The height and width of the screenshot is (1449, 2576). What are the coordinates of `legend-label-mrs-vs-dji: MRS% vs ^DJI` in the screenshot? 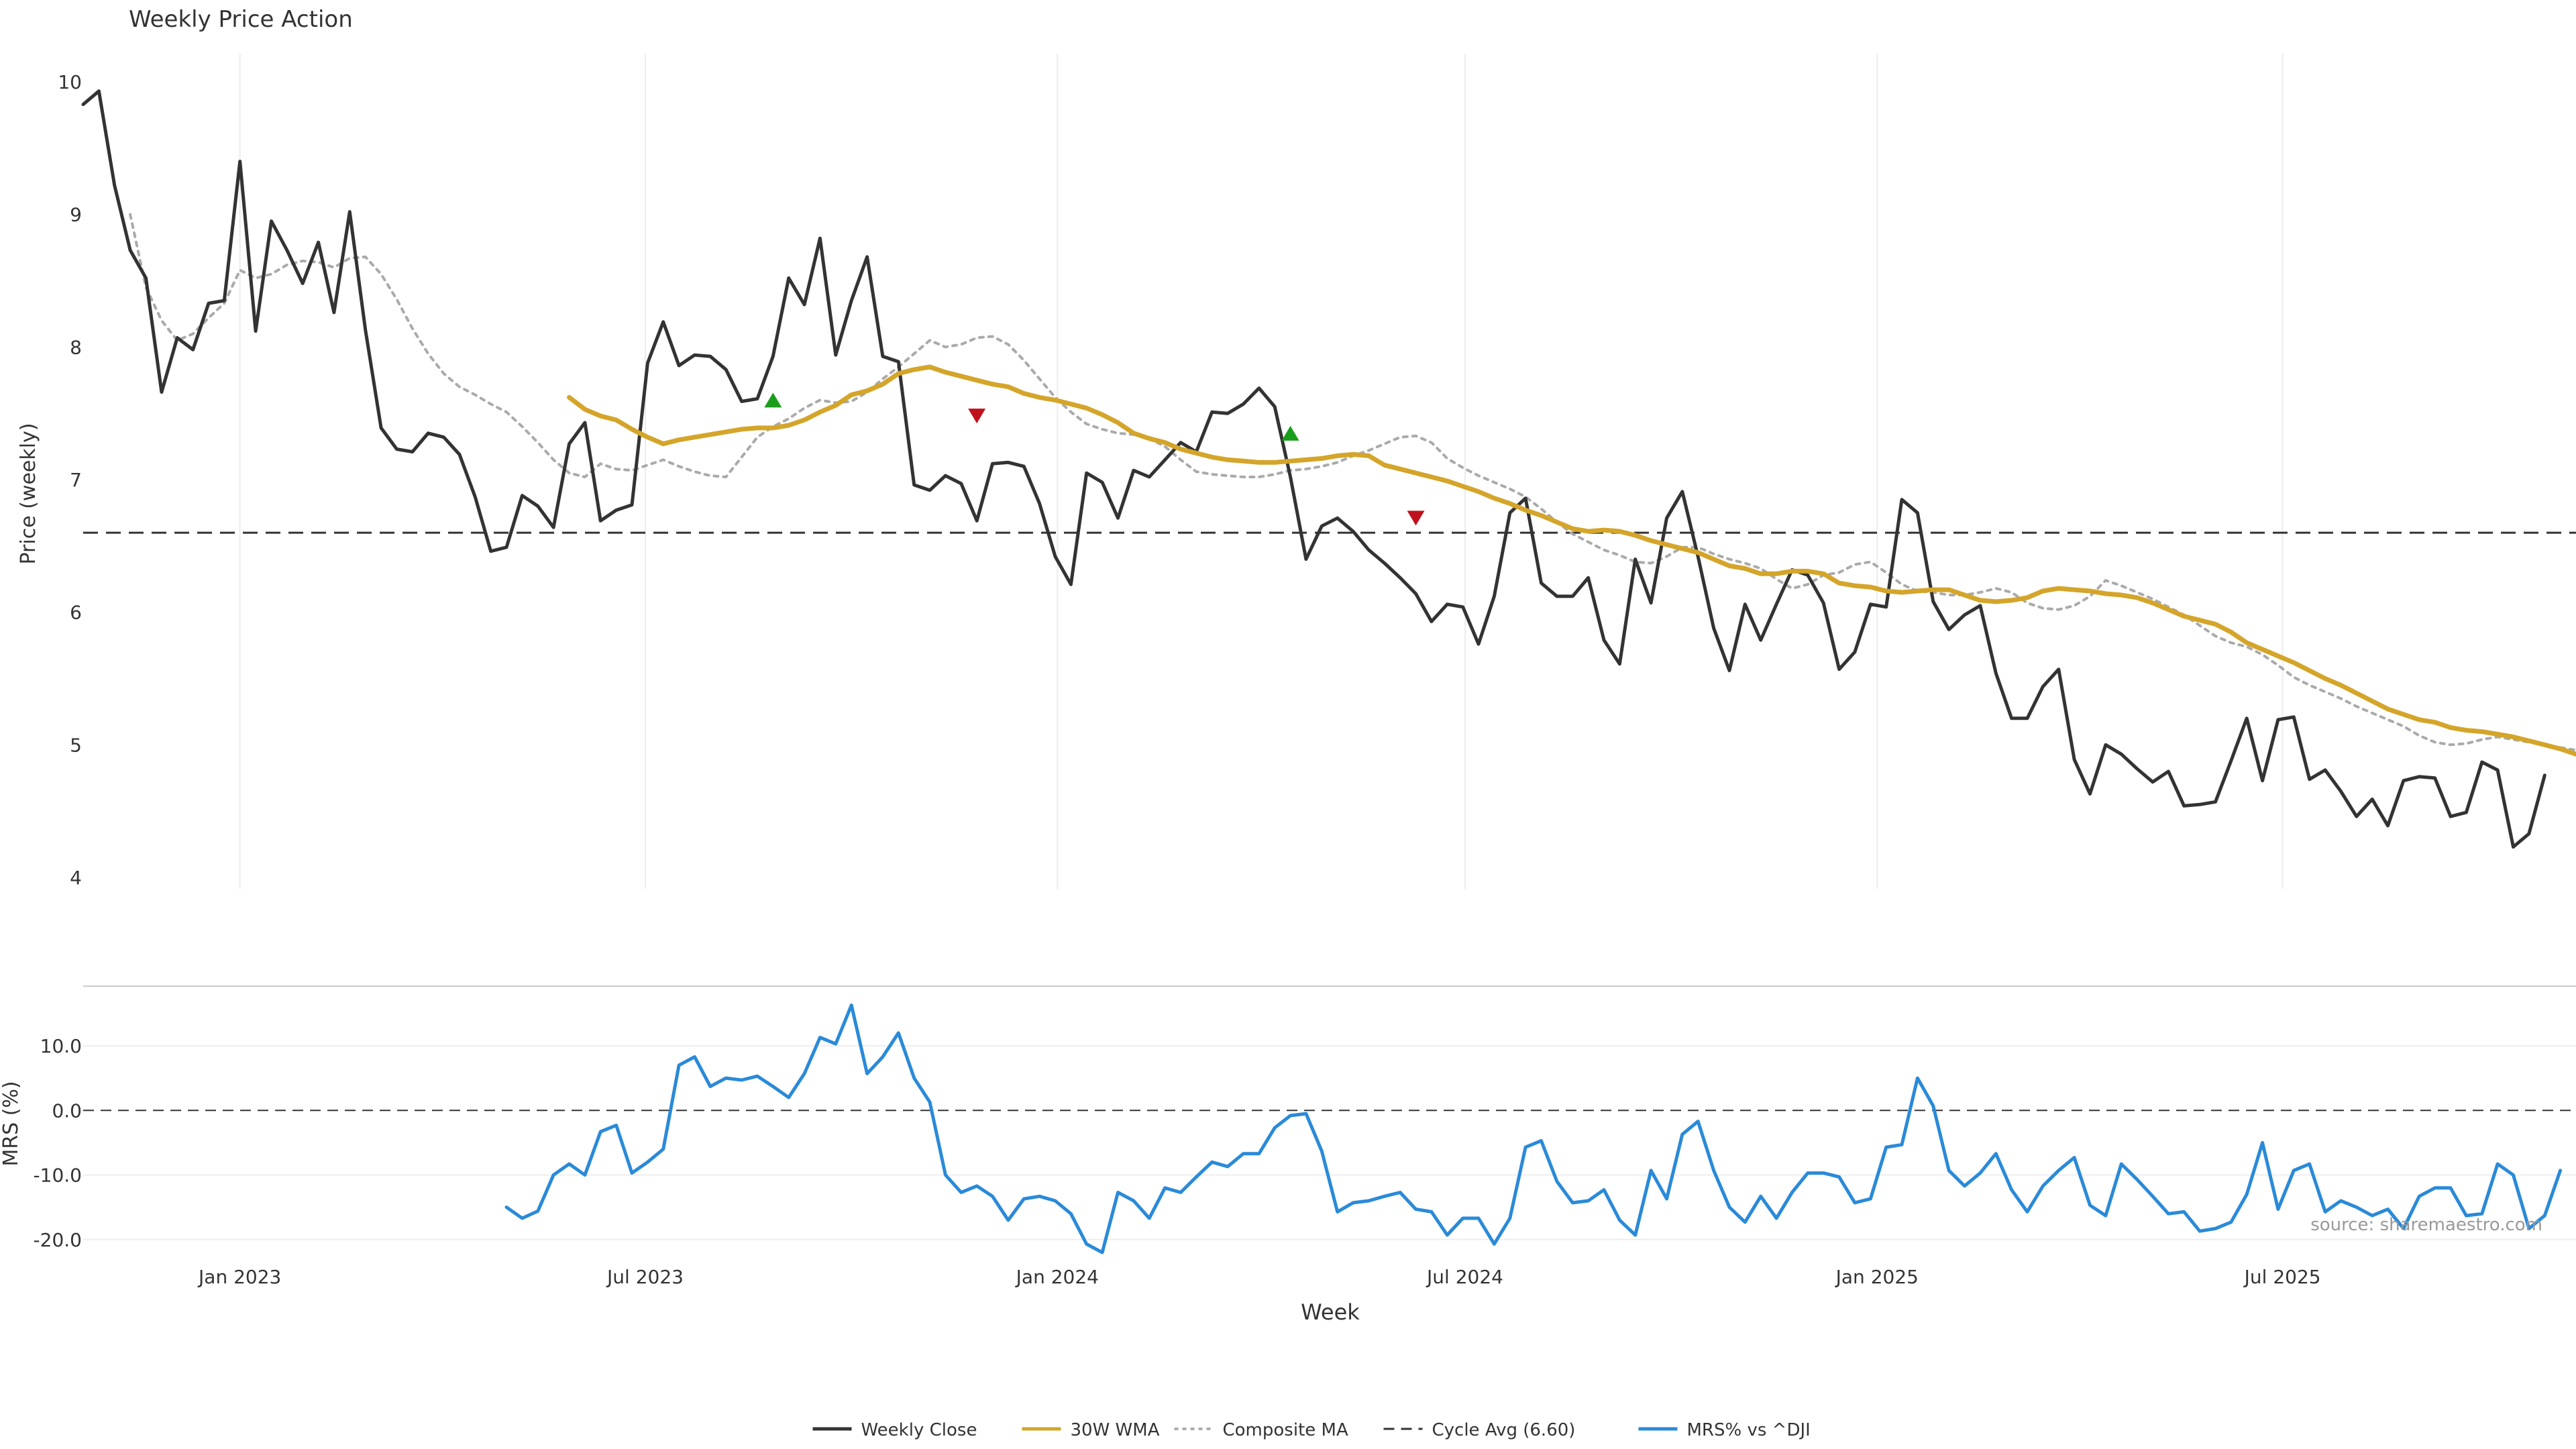 It's located at (1749, 1430).